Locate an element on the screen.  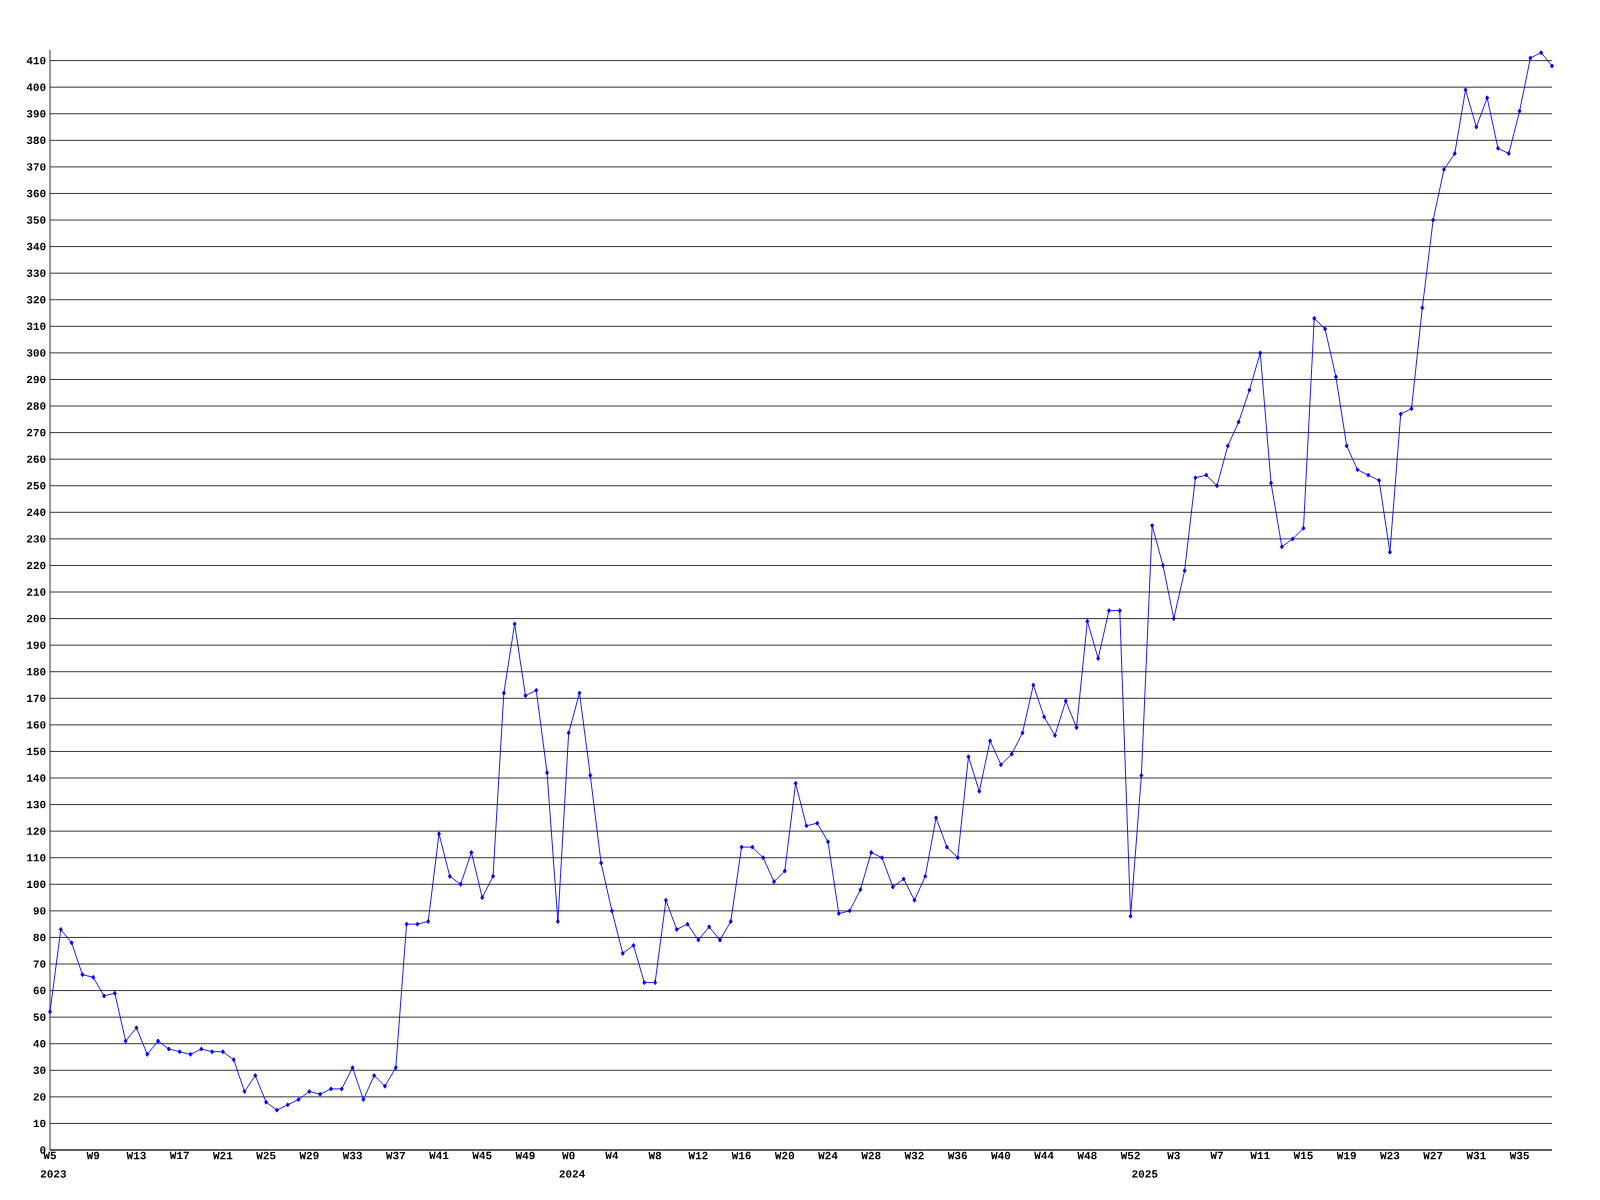
y-tick-label: 70 is located at coordinates (39, 964).